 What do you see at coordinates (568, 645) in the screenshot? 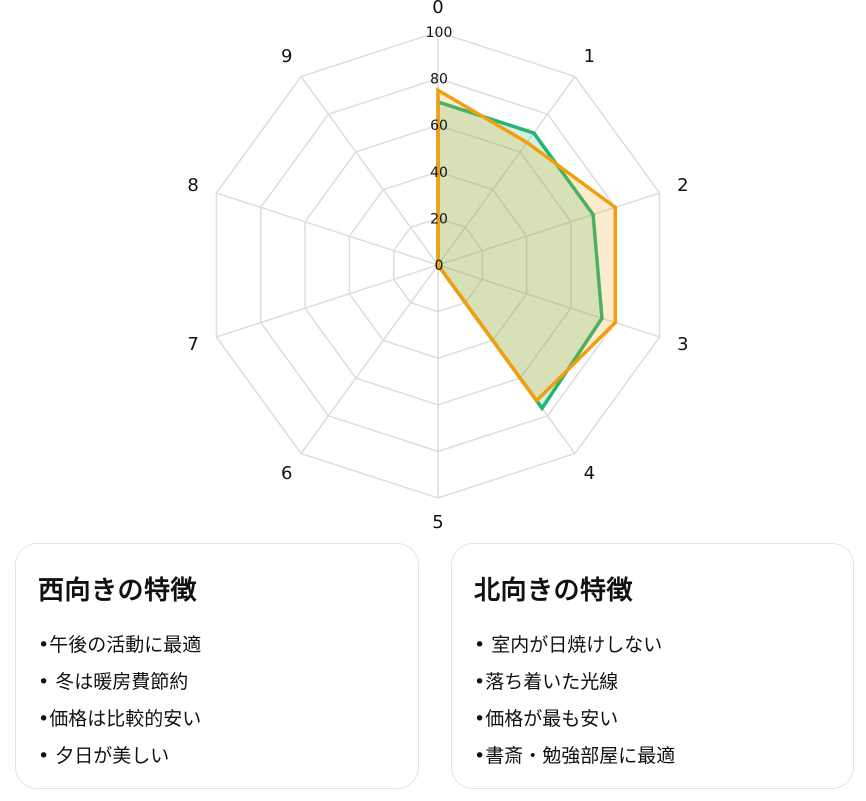
I see `list-item: • 室内が日焼けしない` at bounding box center [568, 645].